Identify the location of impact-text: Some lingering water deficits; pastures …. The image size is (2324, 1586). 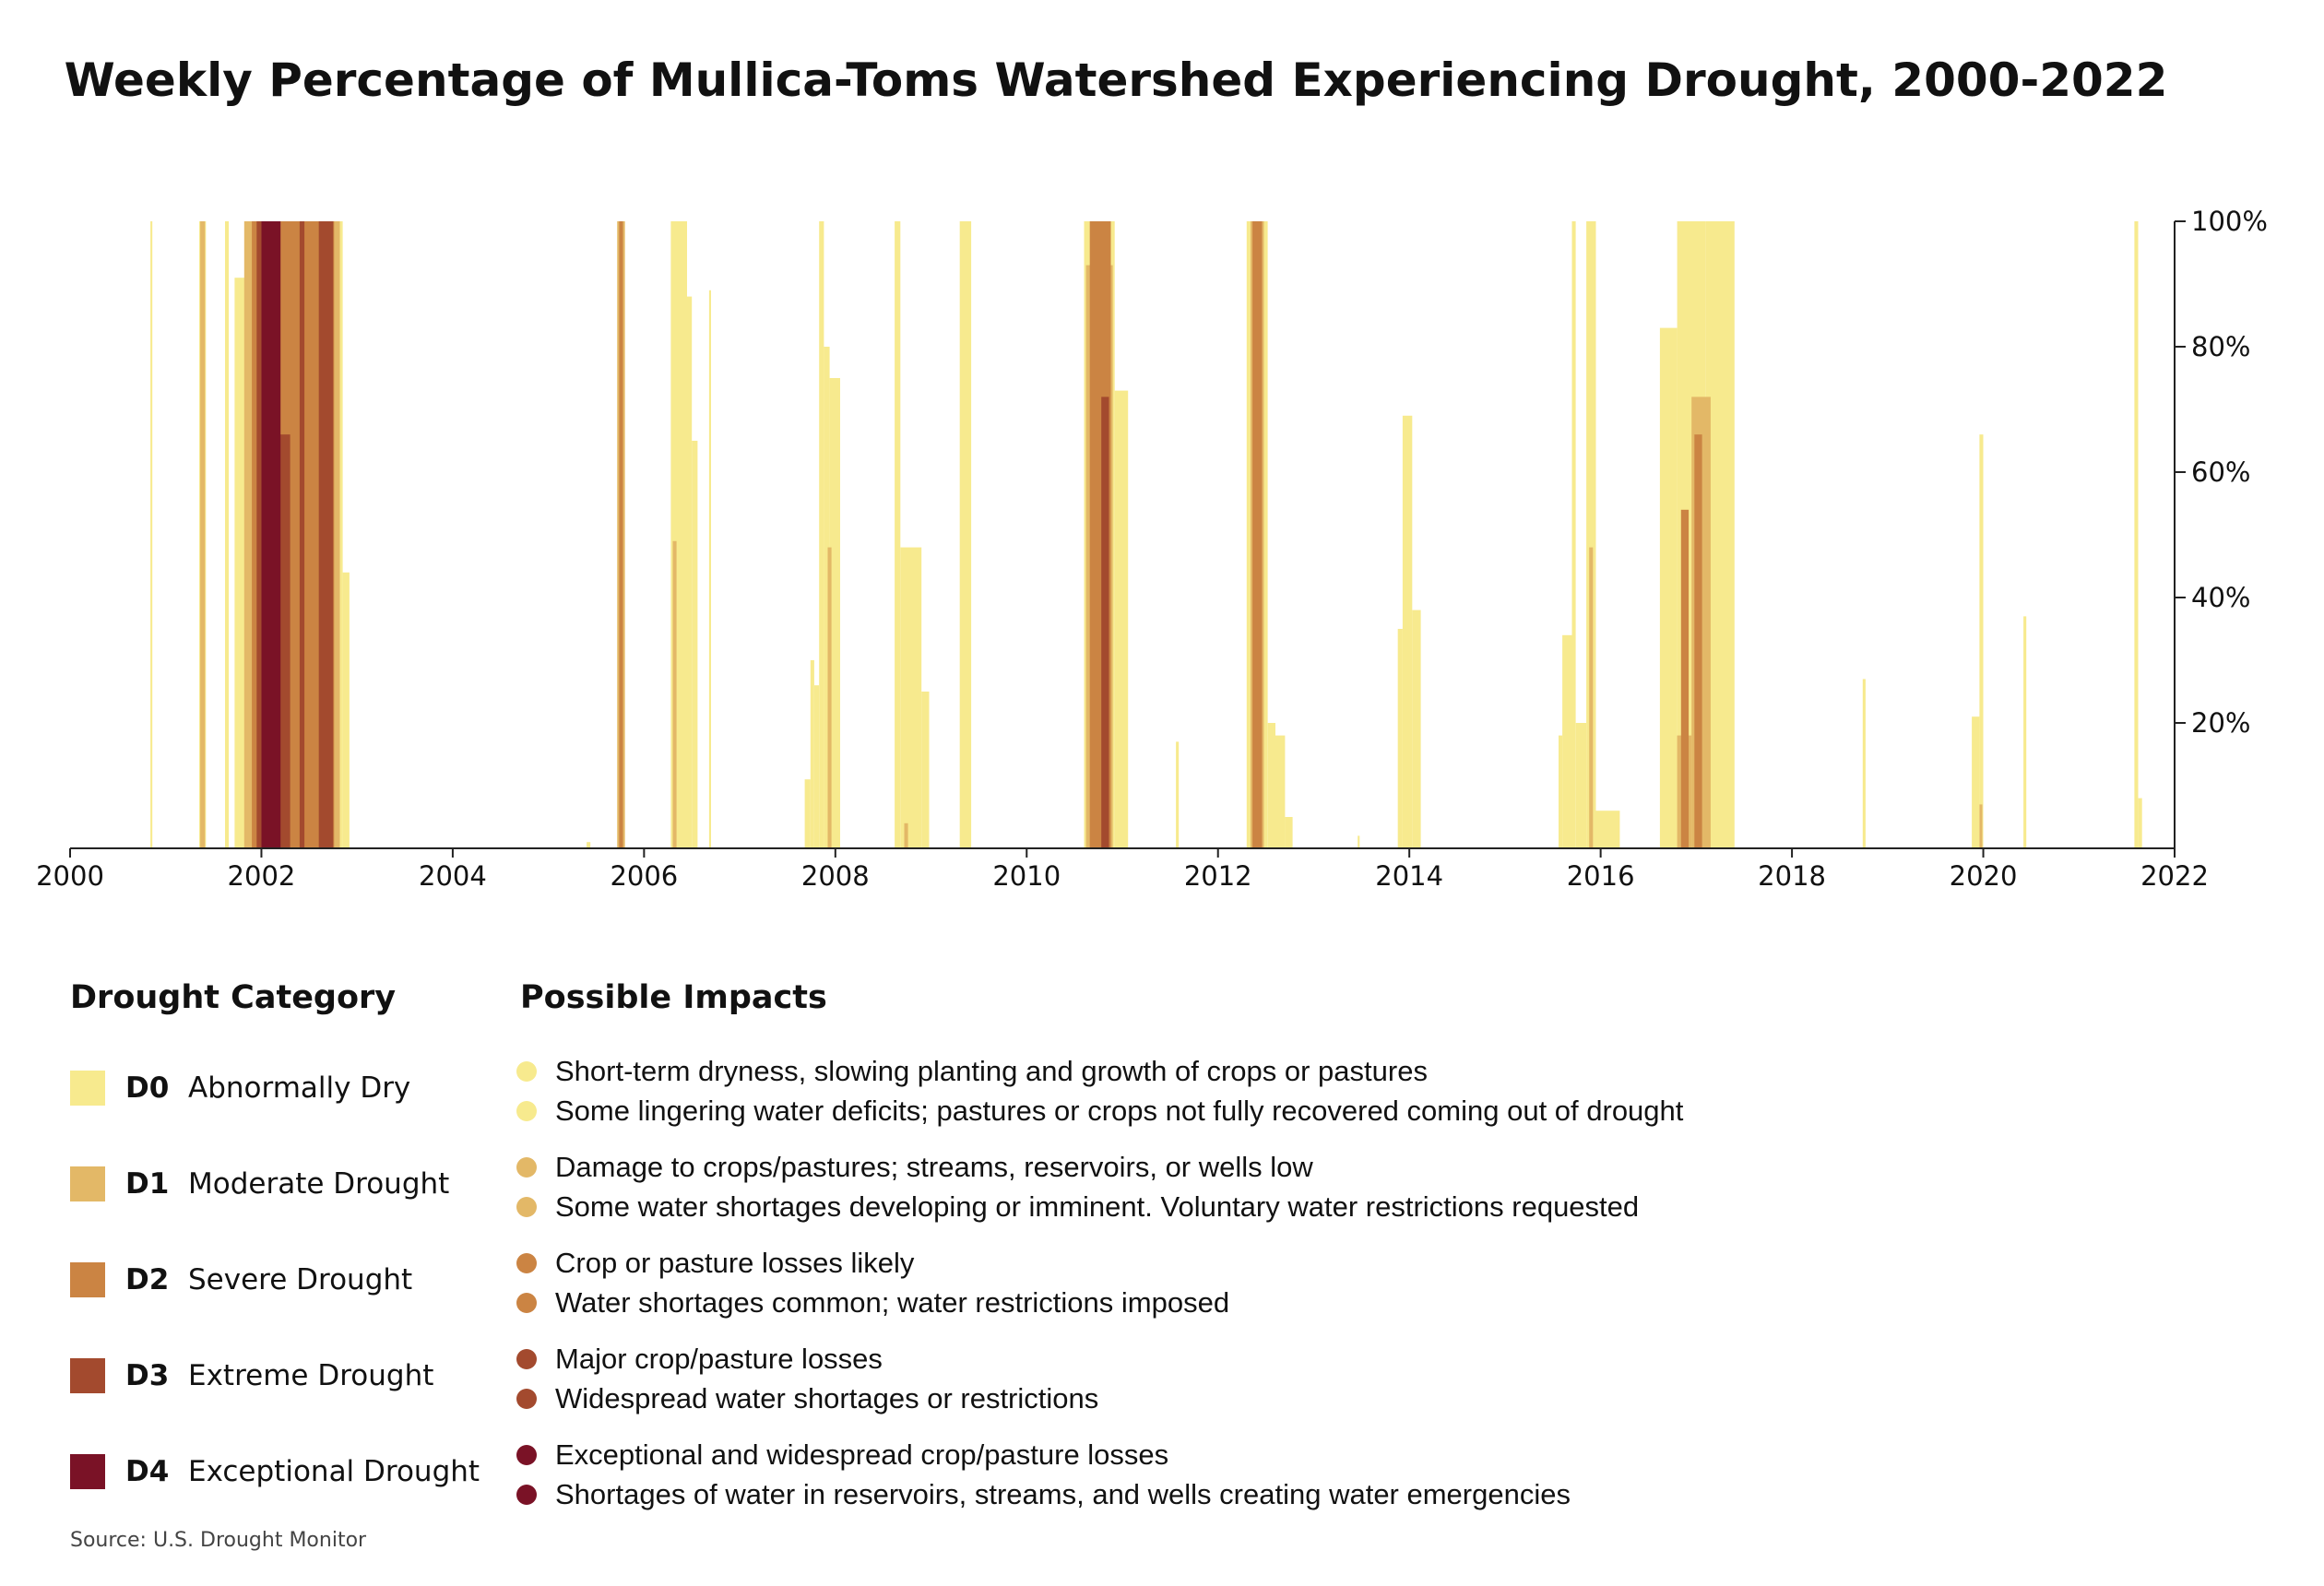
(1119, 1111).